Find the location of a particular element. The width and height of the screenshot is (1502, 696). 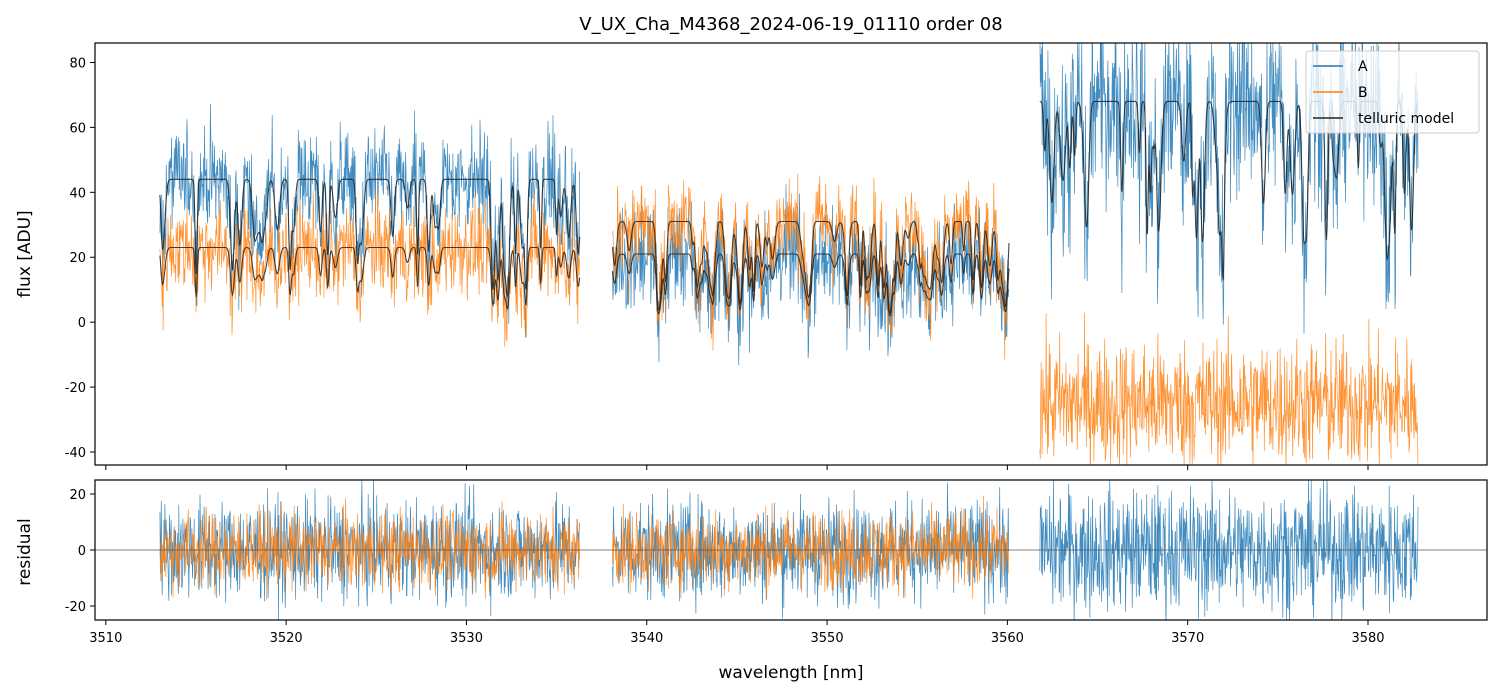

flux-ylabel: flux [ADU] is located at coordinates (25, 253).